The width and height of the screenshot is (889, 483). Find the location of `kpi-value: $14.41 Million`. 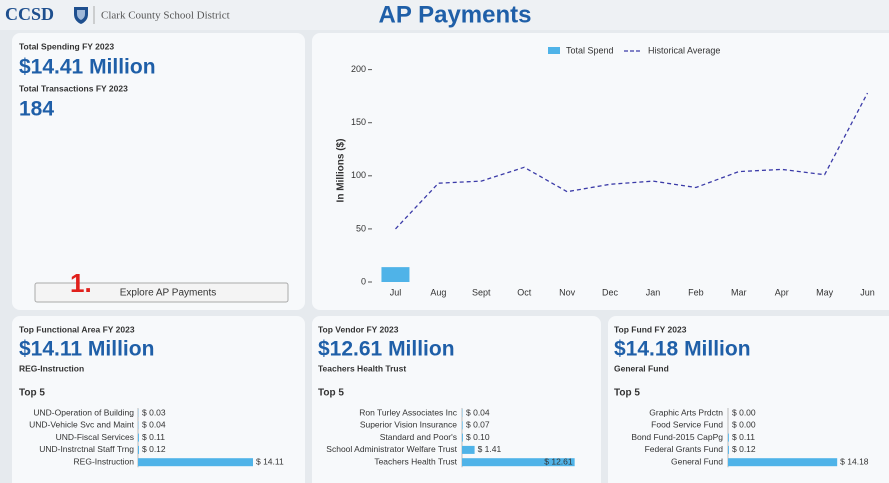

kpi-value: $14.41 Million is located at coordinates (87, 67).